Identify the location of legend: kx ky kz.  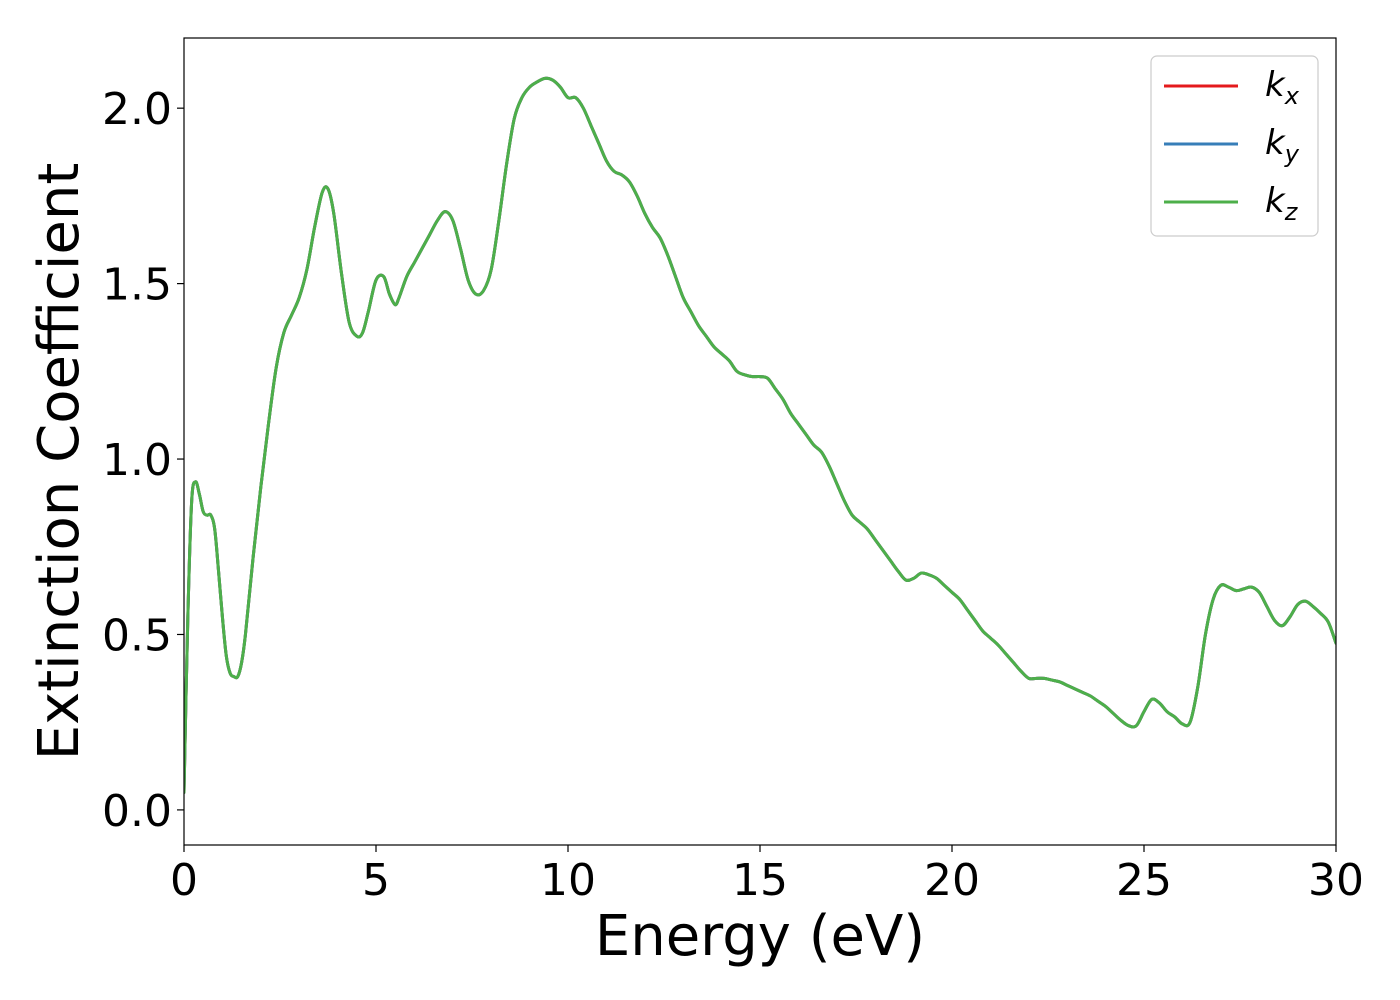
(1234, 146).